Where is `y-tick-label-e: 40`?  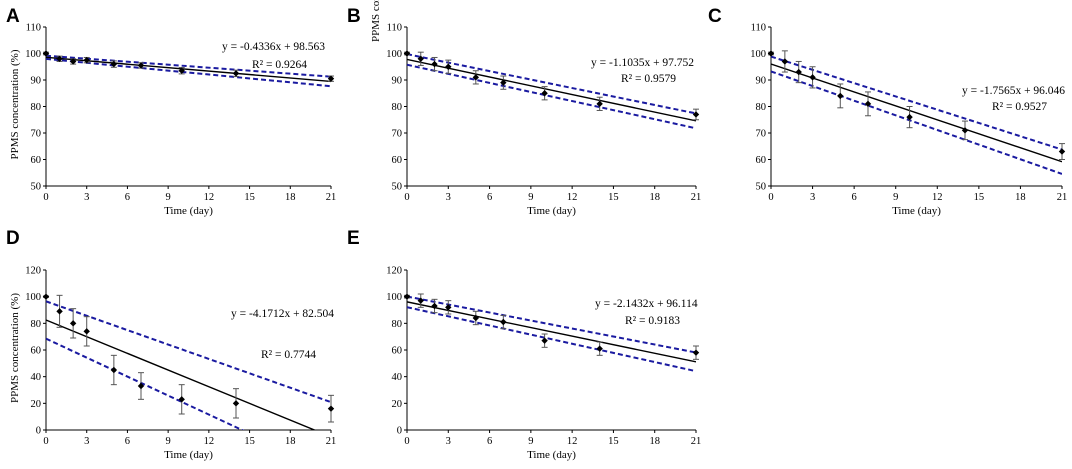
y-tick-label-e: 40 is located at coordinates (397, 377).